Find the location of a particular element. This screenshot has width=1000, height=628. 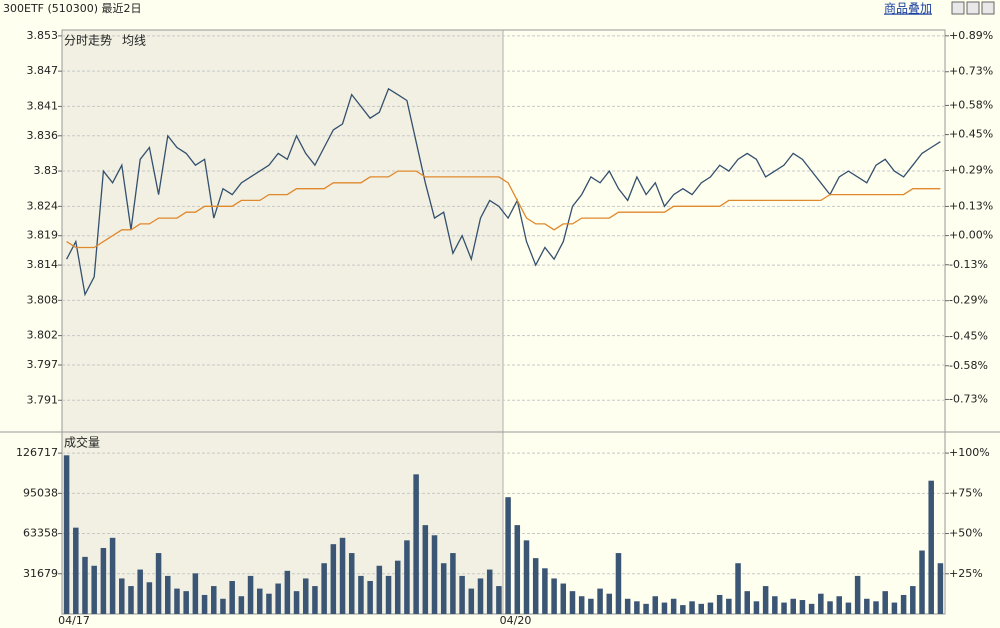

y-tick-label: 63358 is located at coordinates (40, 533).